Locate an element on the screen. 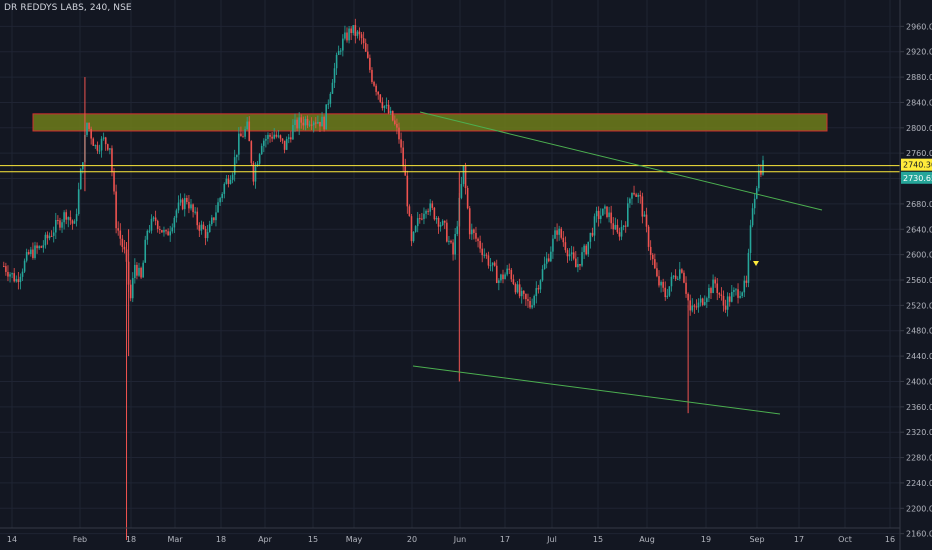 The height and width of the screenshot is (550, 932). price-tick-label: 2200.00 is located at coordinates (919, 508).